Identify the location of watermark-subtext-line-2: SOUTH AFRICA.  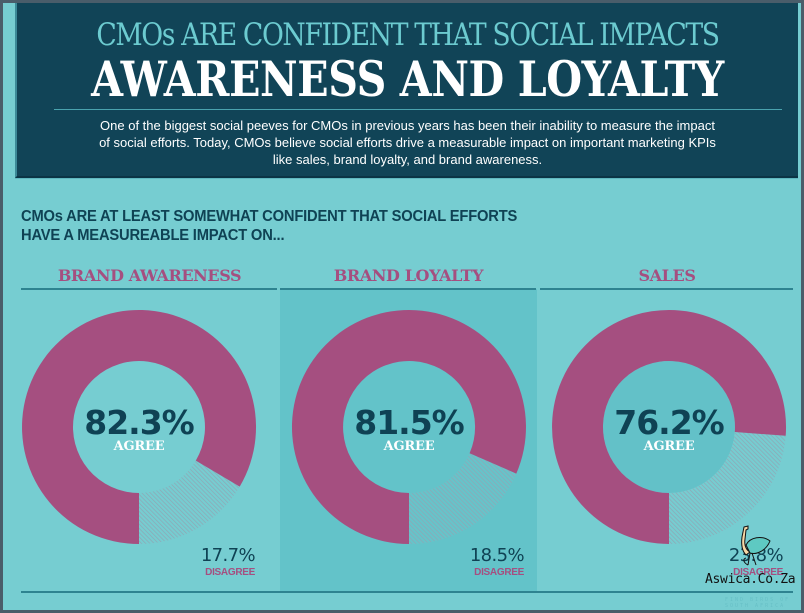
(755, 606).